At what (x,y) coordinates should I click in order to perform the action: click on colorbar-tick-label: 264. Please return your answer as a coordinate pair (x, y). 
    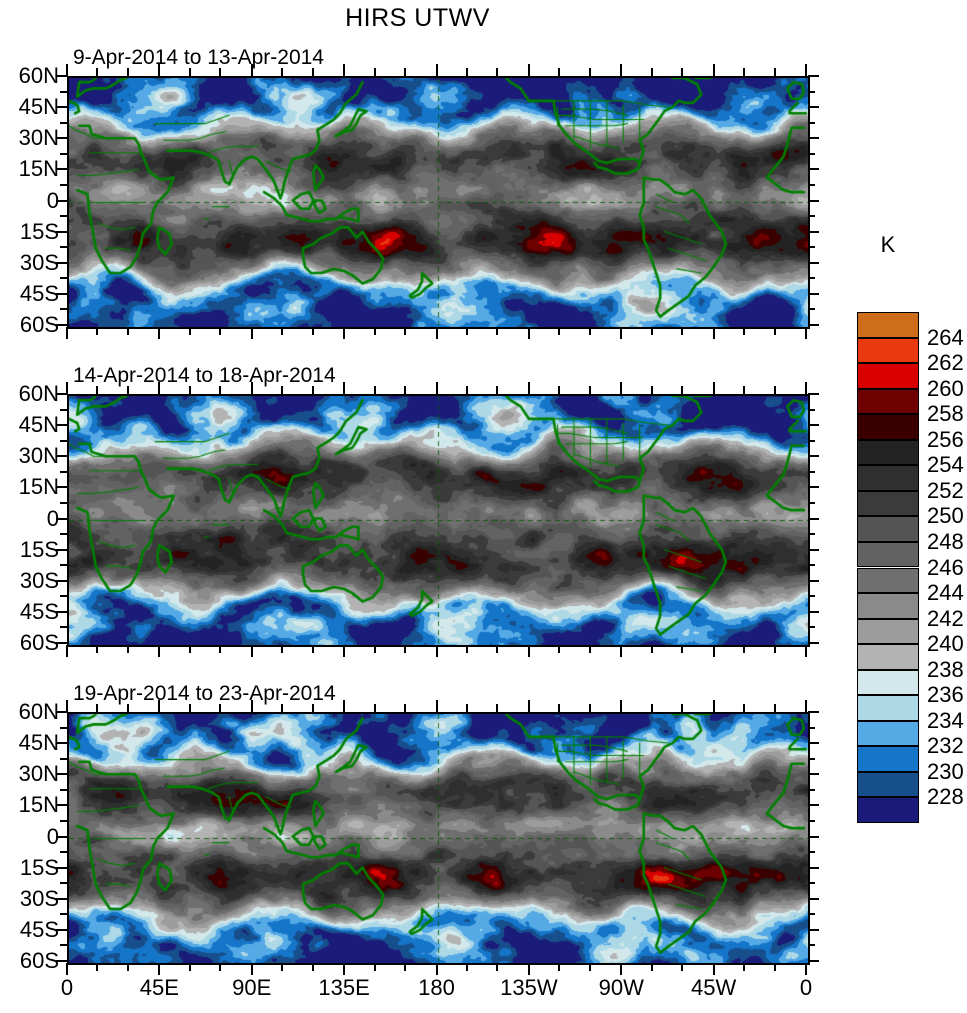
    Looking at the image, I should click on (945, 337).